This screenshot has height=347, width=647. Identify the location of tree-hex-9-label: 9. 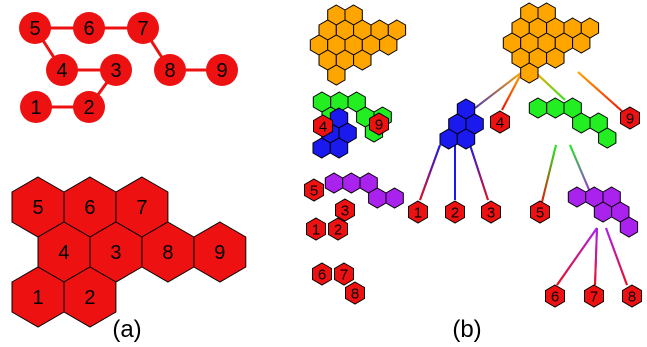
(630, 118).